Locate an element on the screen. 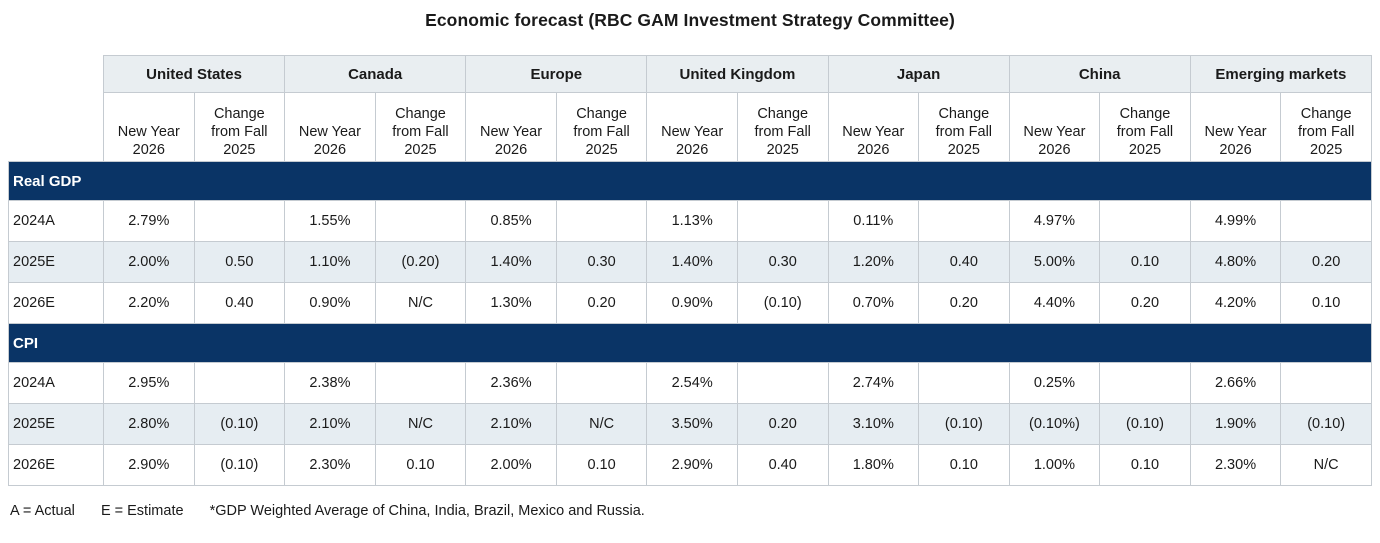 The image size is (1380, 543). value-cell: 2.10% is located at coordinates (511, 424).